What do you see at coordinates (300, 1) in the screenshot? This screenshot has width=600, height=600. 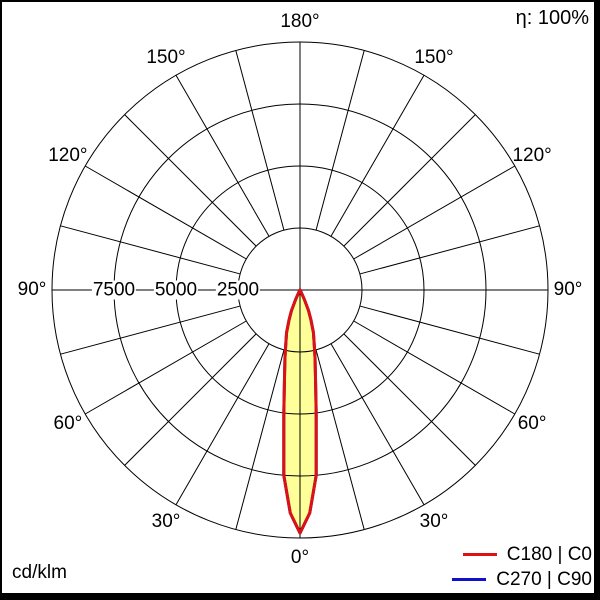 I see `frame-border-top` at bounding box center [300, 1].